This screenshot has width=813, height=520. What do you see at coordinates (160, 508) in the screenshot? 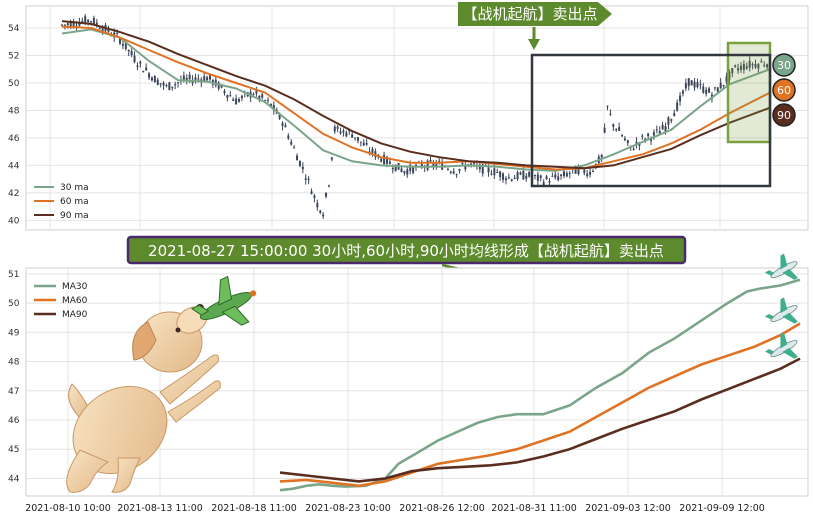
I see `bottom-x-tick-label: 2021-08-13 11:00` at bounding box center [160, 508].